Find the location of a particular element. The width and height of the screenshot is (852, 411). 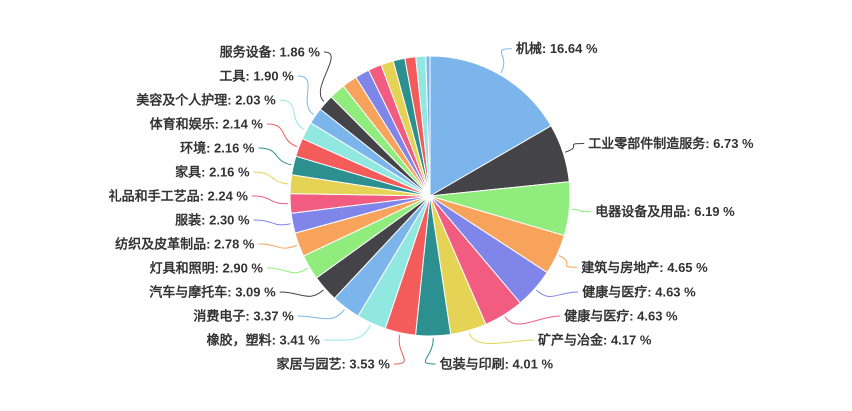

slice-label: 包装与印刷: 4.01 % is located at coordinates (497, 364).